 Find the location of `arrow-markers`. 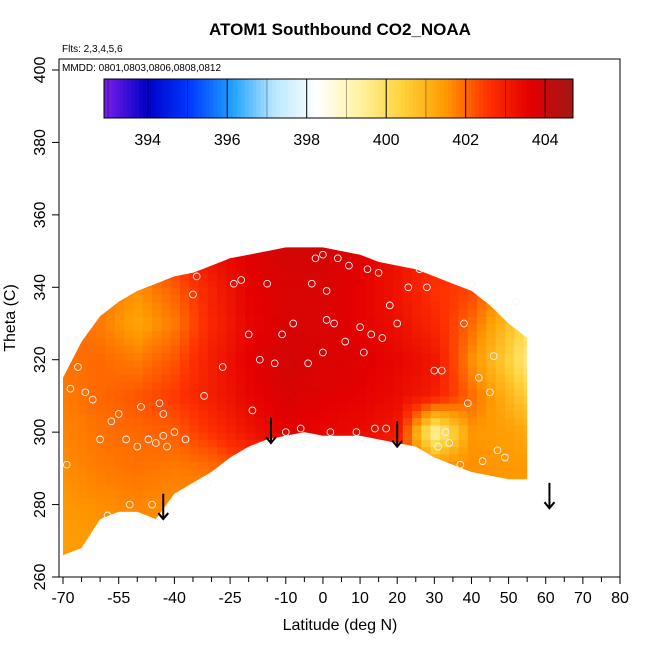

arrow-markers is located at coordinates (356, 469).